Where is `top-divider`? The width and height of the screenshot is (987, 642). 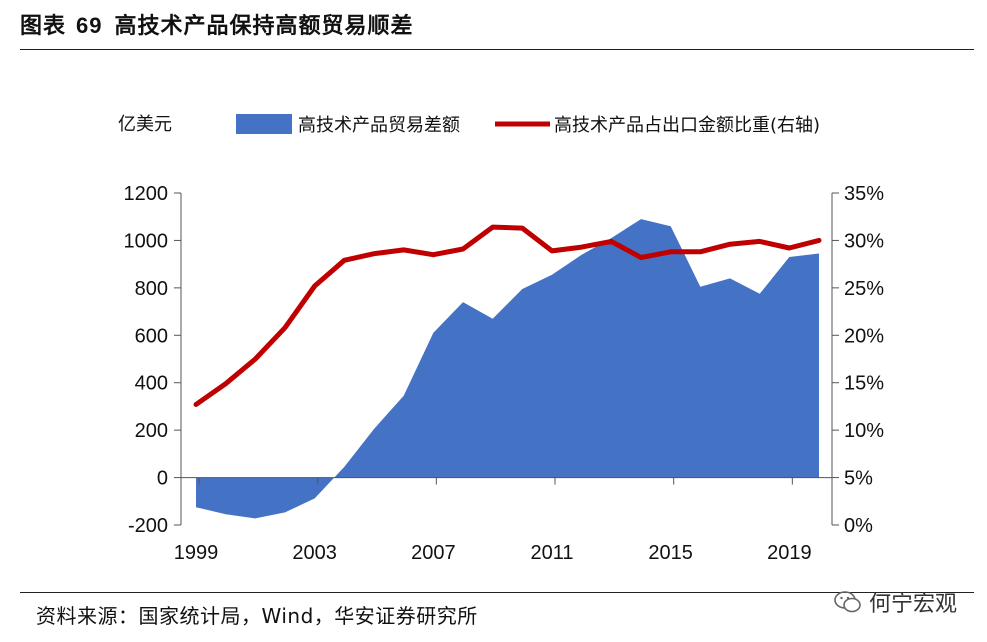 top-divider is located at coordinates (497, 49).